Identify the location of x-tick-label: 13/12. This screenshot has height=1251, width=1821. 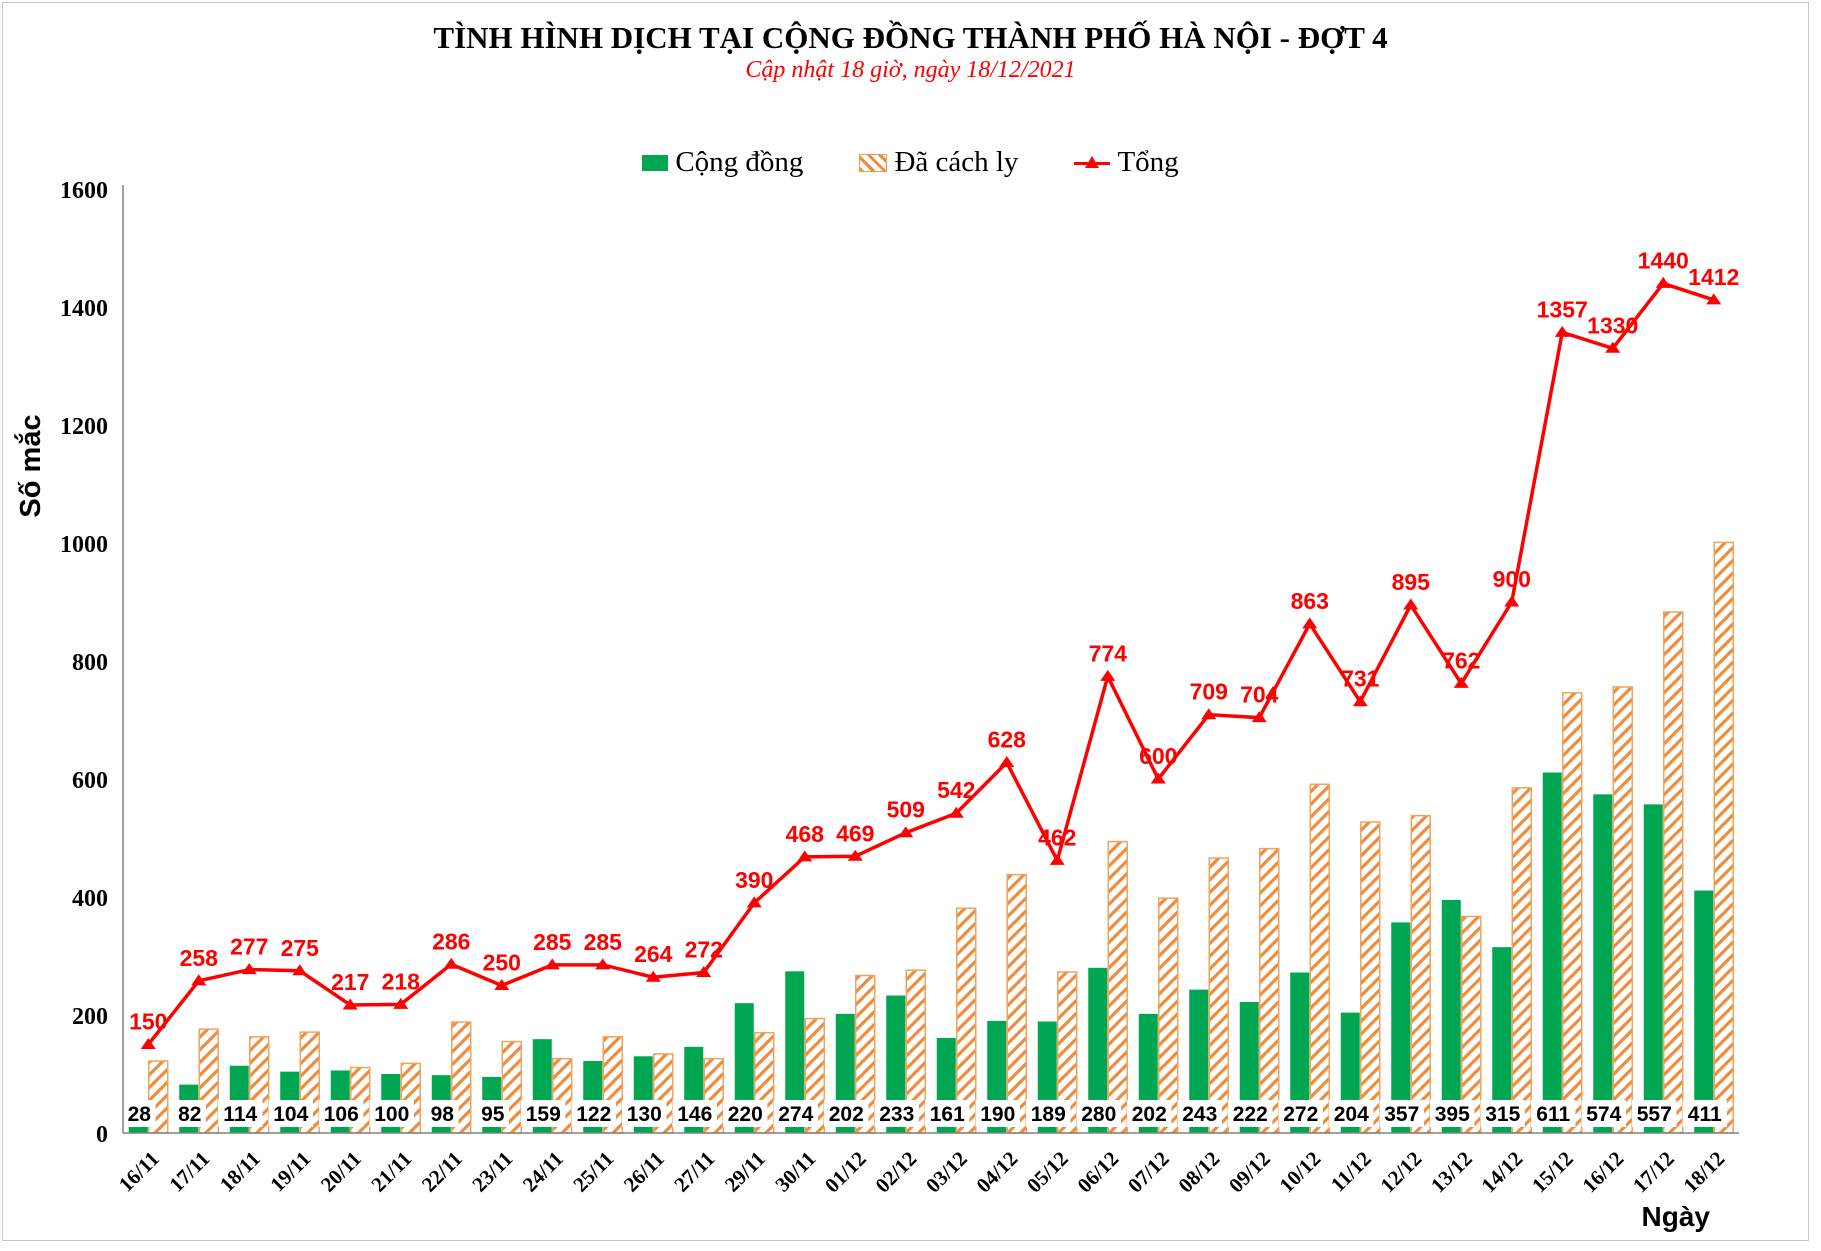
(1451, 1172).